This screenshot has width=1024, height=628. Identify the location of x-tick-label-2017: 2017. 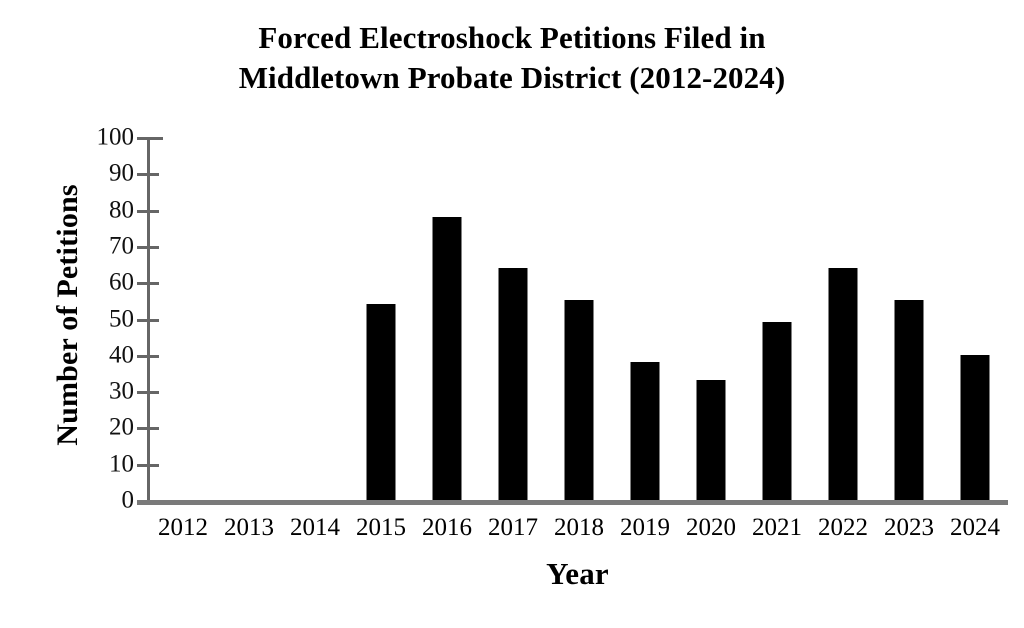
(513, 527).